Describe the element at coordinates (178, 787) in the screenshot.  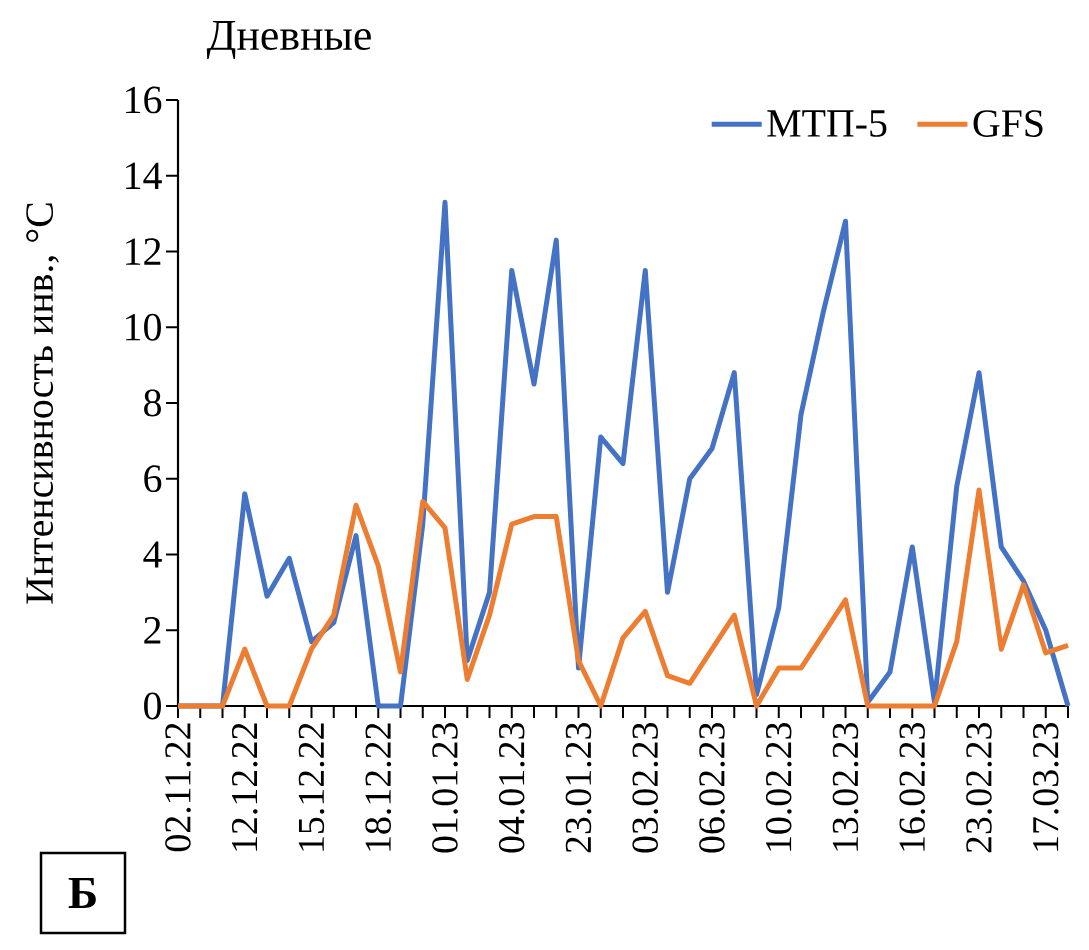
I see `x-tick-label: 02.11.22` at that location.